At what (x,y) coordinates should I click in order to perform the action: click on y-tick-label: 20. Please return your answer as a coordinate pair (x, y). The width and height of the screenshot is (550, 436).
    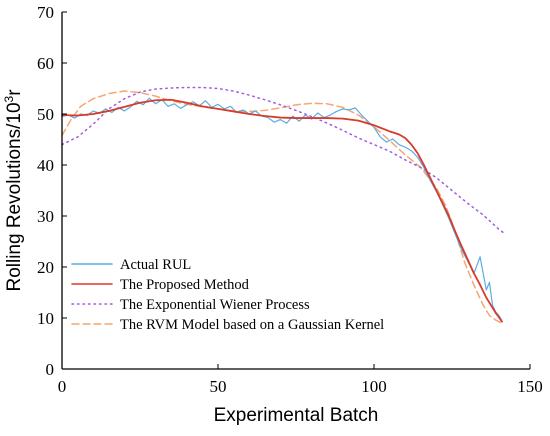
    Looking at the image, I should click on (45, 267).